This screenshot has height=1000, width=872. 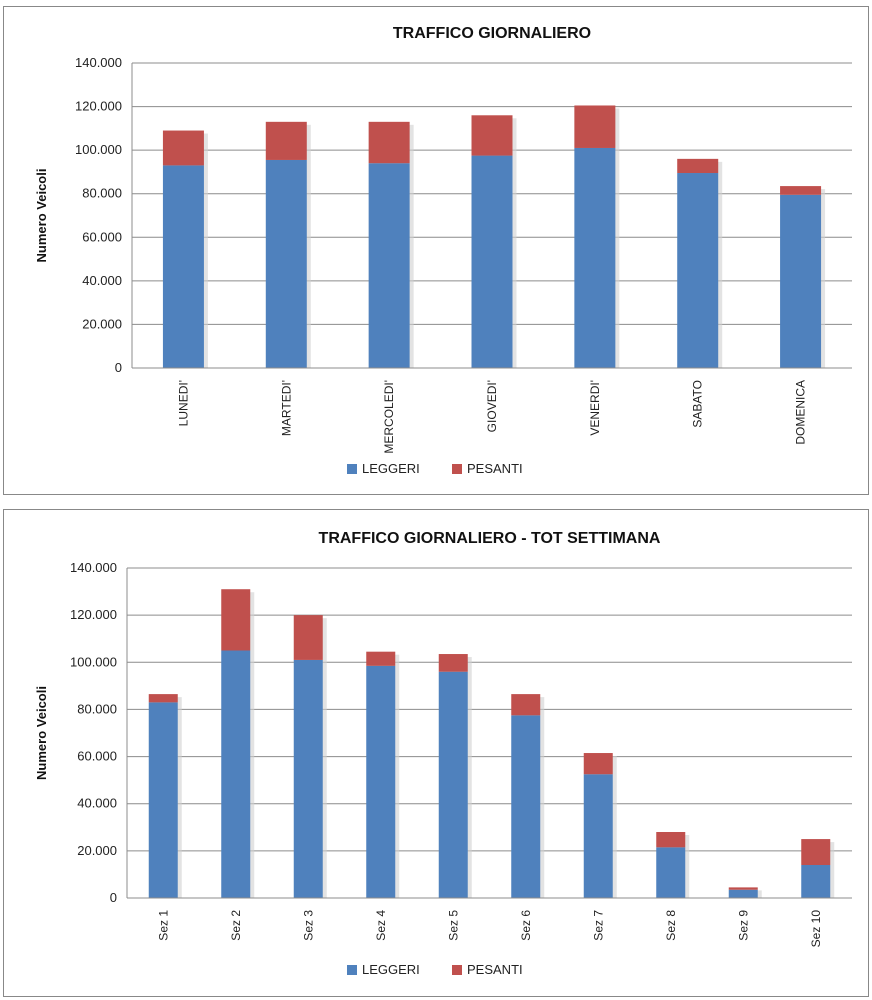 I want to click on x-tick-label: Sez 3, so click(x=308, y=925).